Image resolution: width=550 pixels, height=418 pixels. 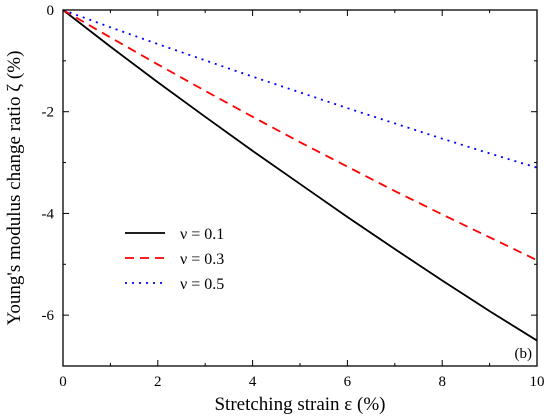 I want to click on panel-label: (b), so click(x=524, y=354).